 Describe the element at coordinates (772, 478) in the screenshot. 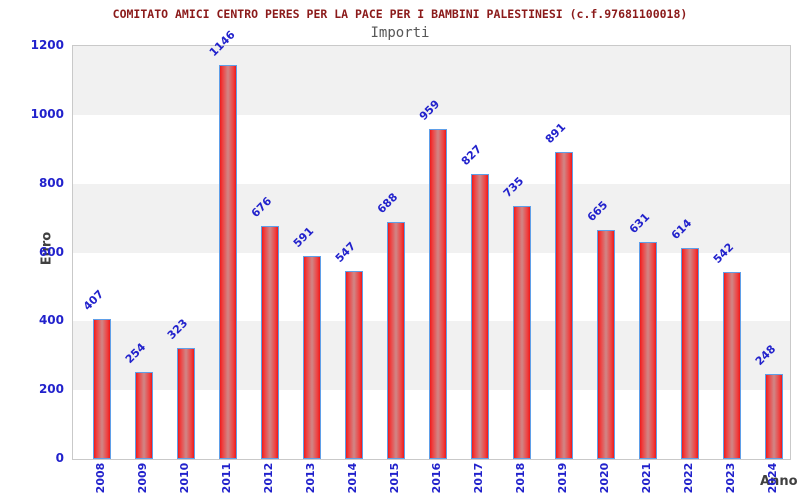

I see `x-tick-label: 2024` at that location.